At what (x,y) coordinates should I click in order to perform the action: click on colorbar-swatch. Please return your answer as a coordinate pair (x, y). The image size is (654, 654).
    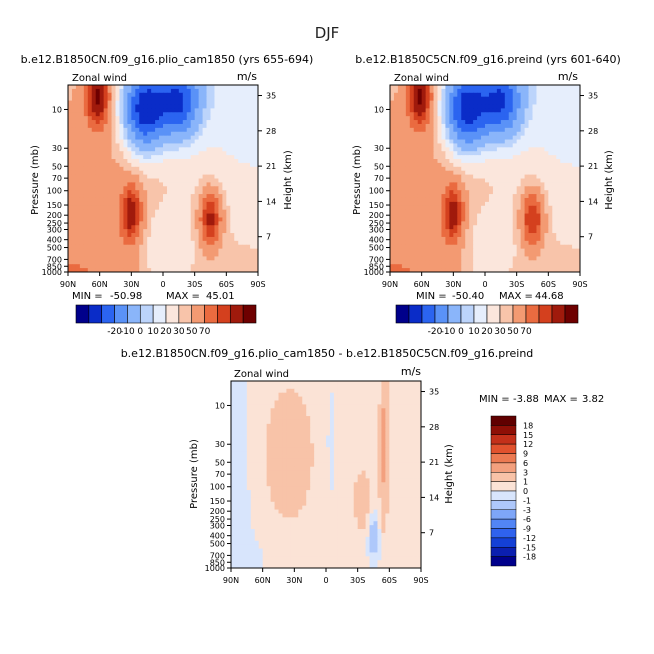
    Looking at the image, I should click on (172, 314).